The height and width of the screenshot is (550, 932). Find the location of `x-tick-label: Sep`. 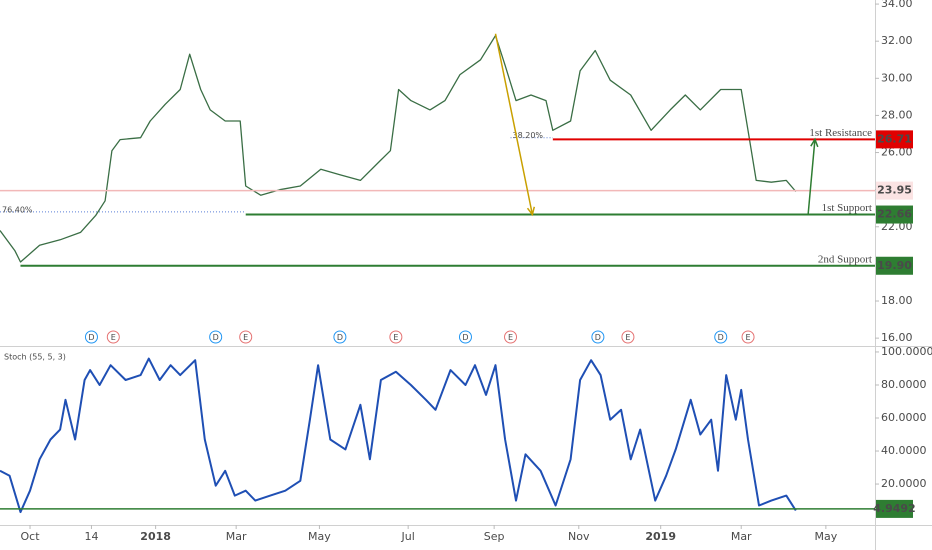

x-tick-label: Sep is located at coordinates (494, 536).